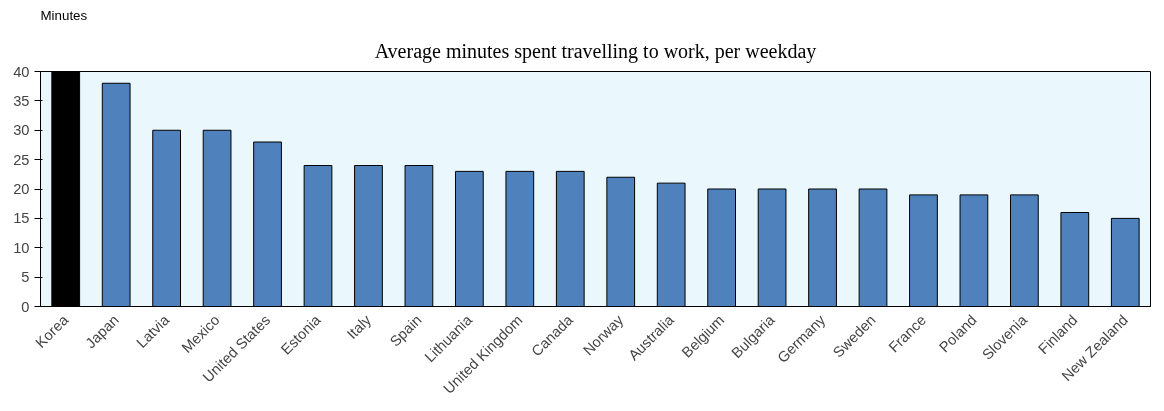 The image size is (1164, 411). I want to click on y-tick-label: 0, so click(25, 306).